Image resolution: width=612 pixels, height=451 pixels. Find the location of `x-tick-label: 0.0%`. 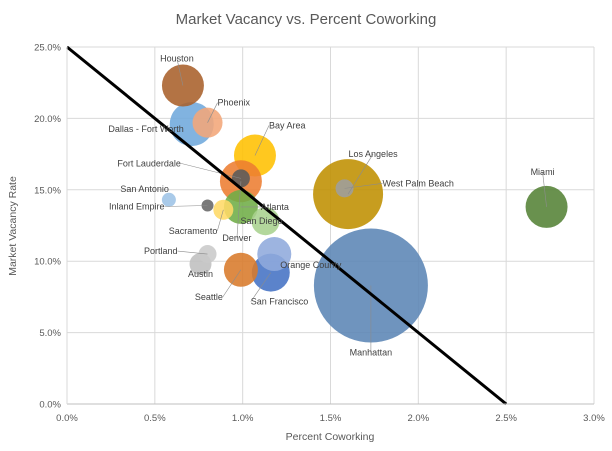

x-tick-label: 0.0% is located at coordinates (67, 418).